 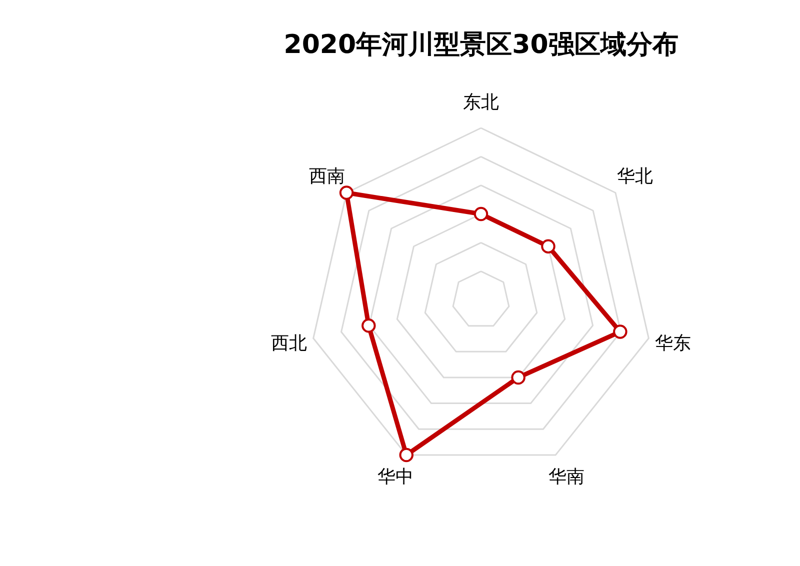 I want to click on spoke-label: 西南, so click(x=327, y=177).